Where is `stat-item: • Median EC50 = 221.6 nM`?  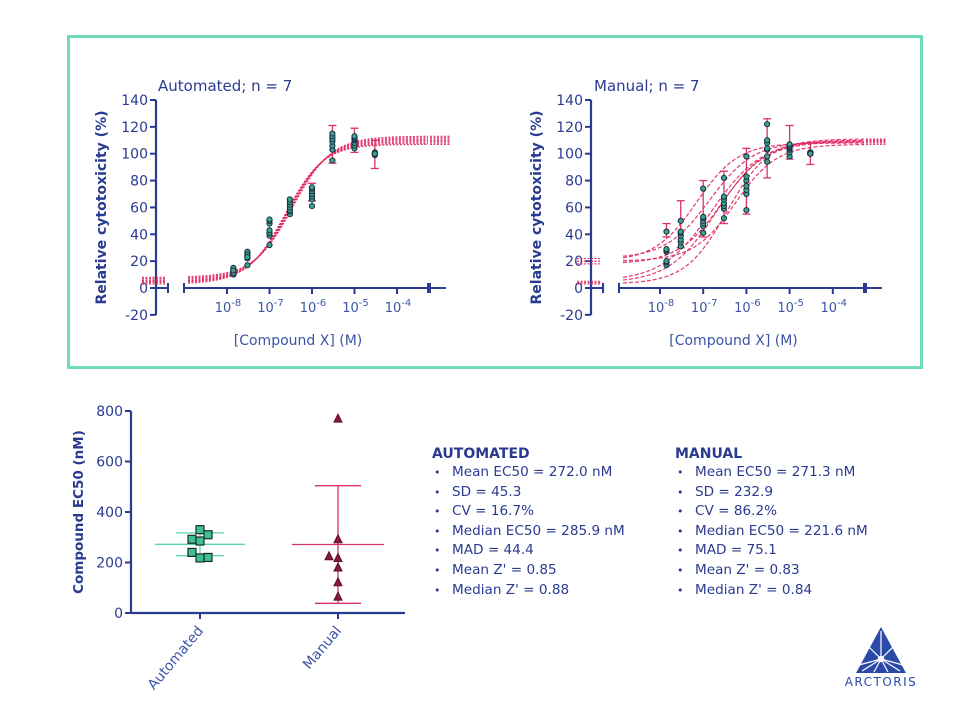
stat-item: • Median EC50 = 221.6 nM is located at coordinates (771, 532).